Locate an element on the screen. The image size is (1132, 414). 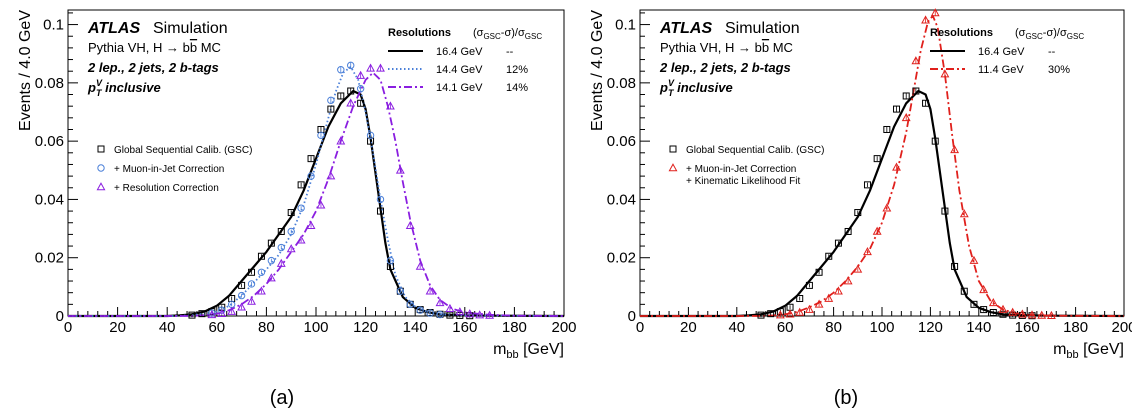
x-tick-label: 100 is located at coordinates (315, 327).